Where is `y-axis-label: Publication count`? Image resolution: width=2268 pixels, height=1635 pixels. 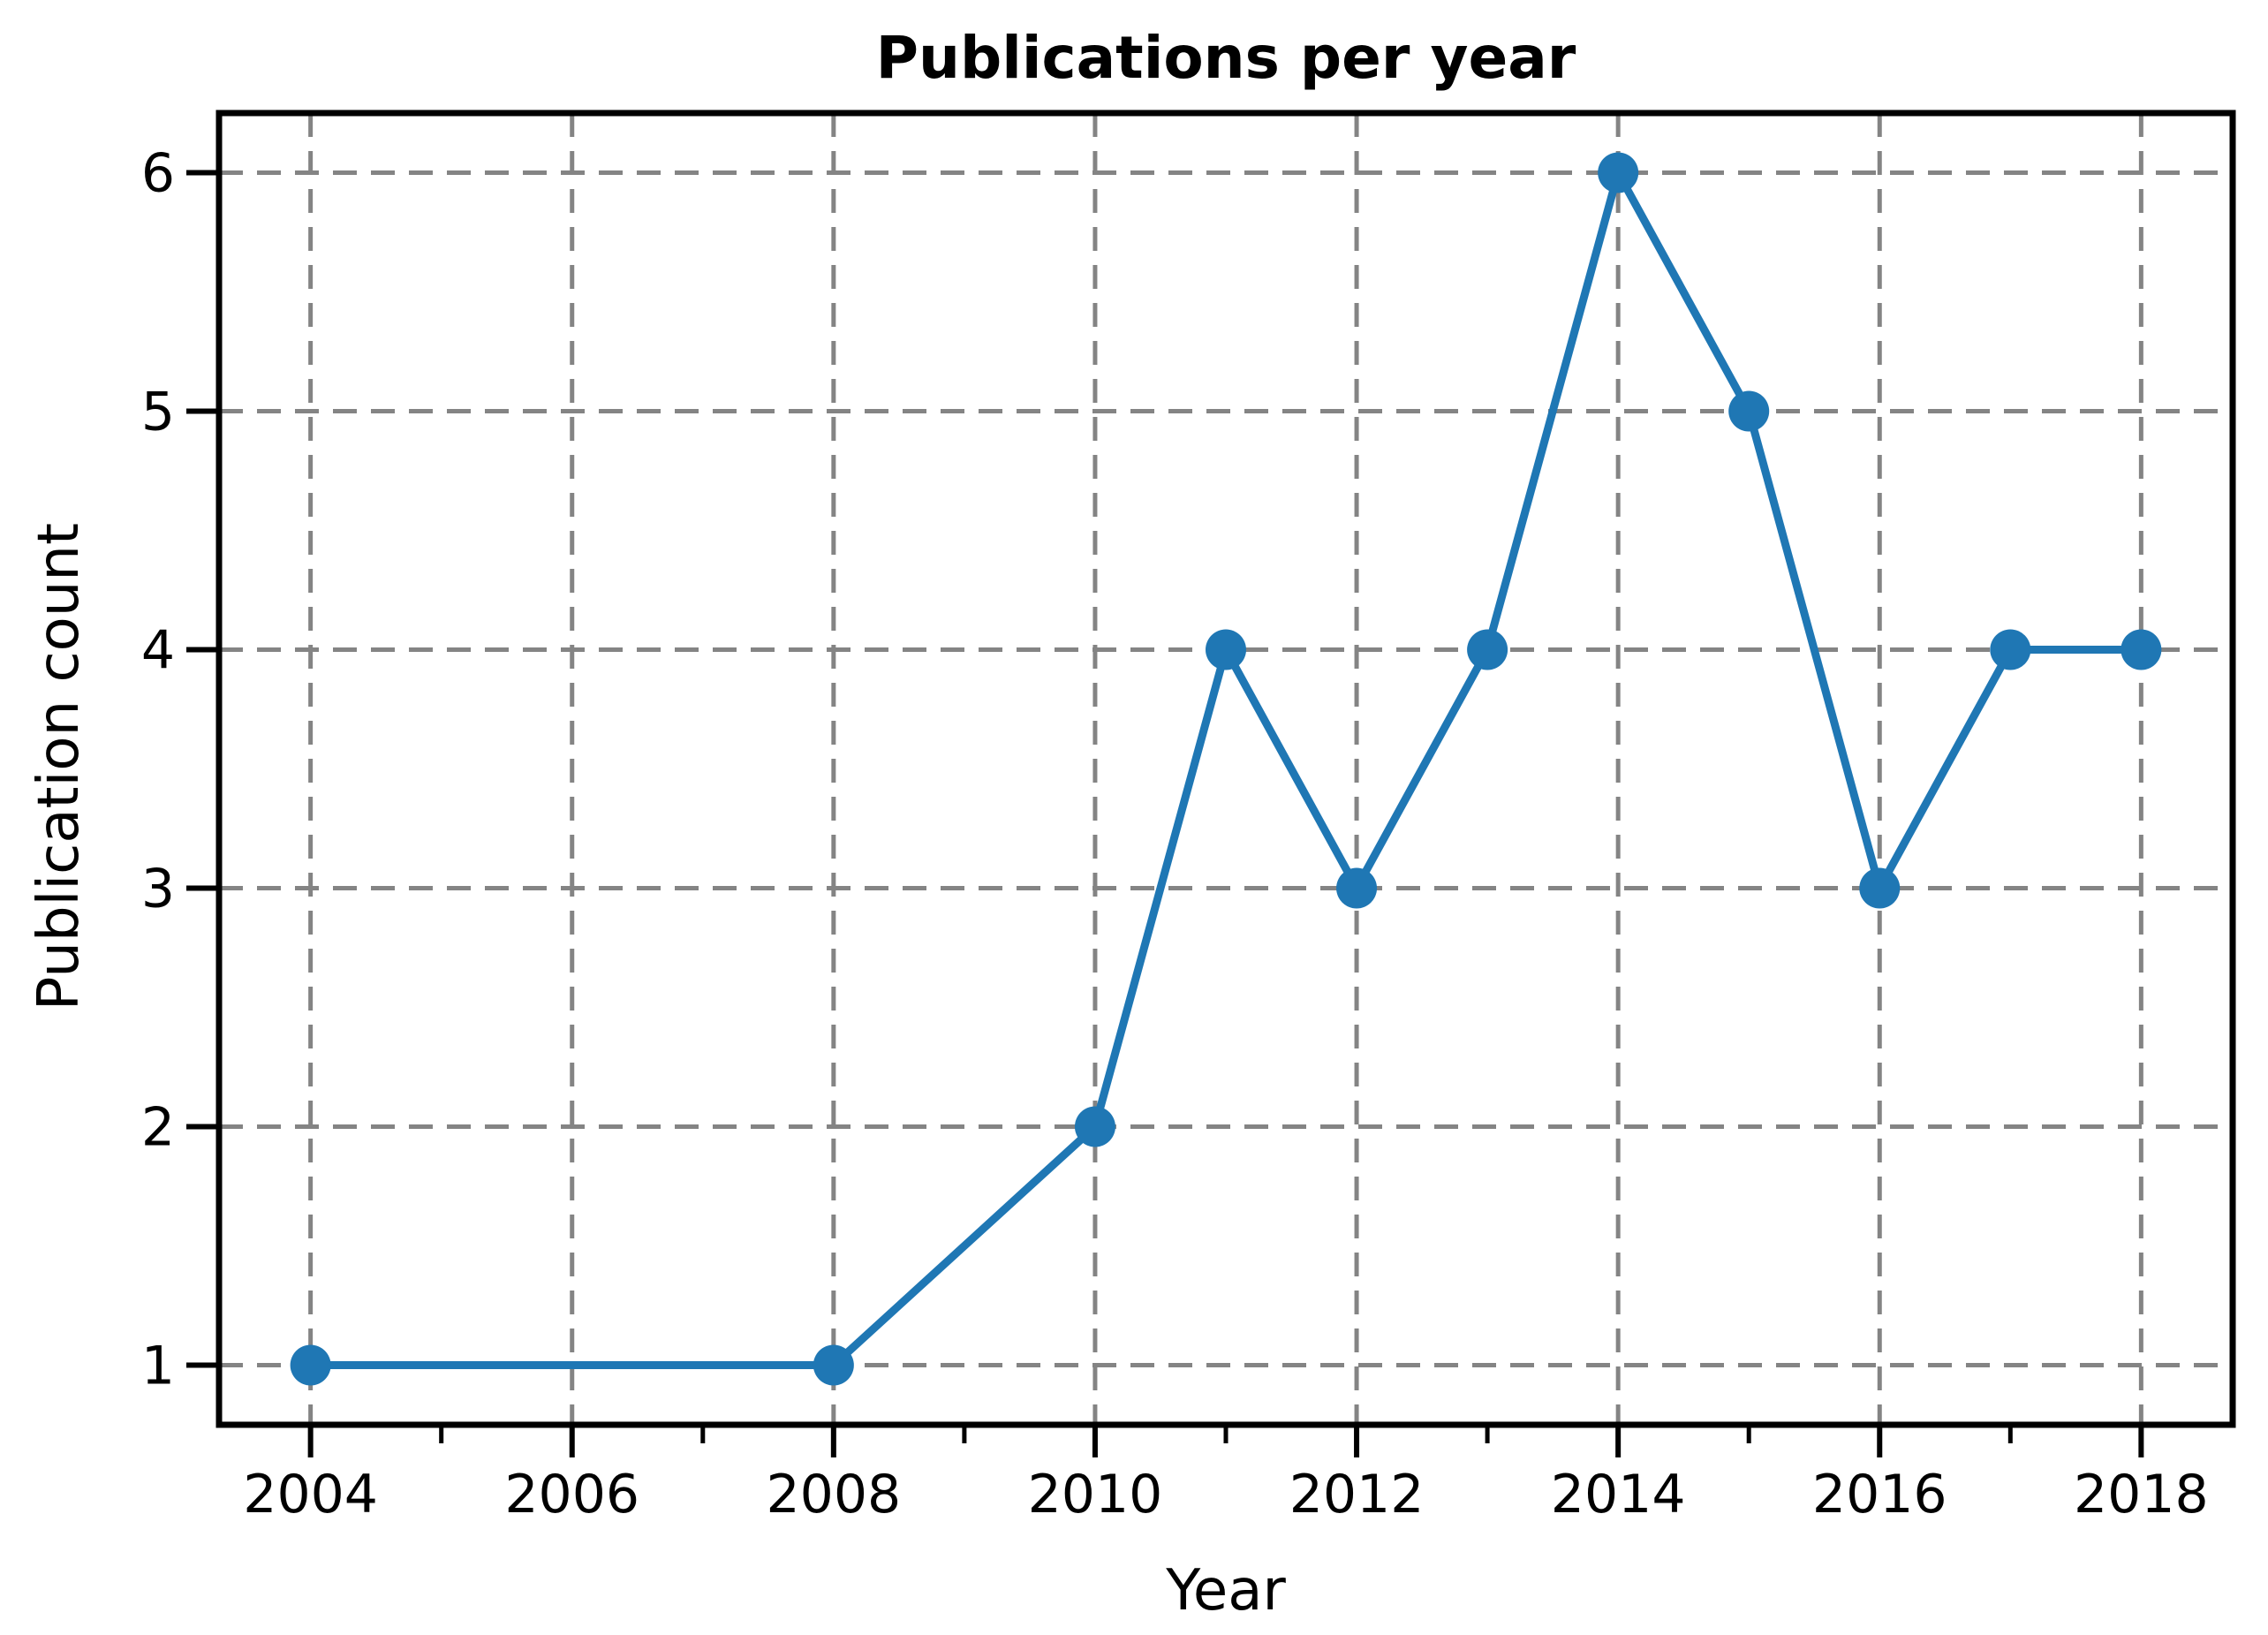 y-axis-label: Publication count is located at coordinates (59, 767).